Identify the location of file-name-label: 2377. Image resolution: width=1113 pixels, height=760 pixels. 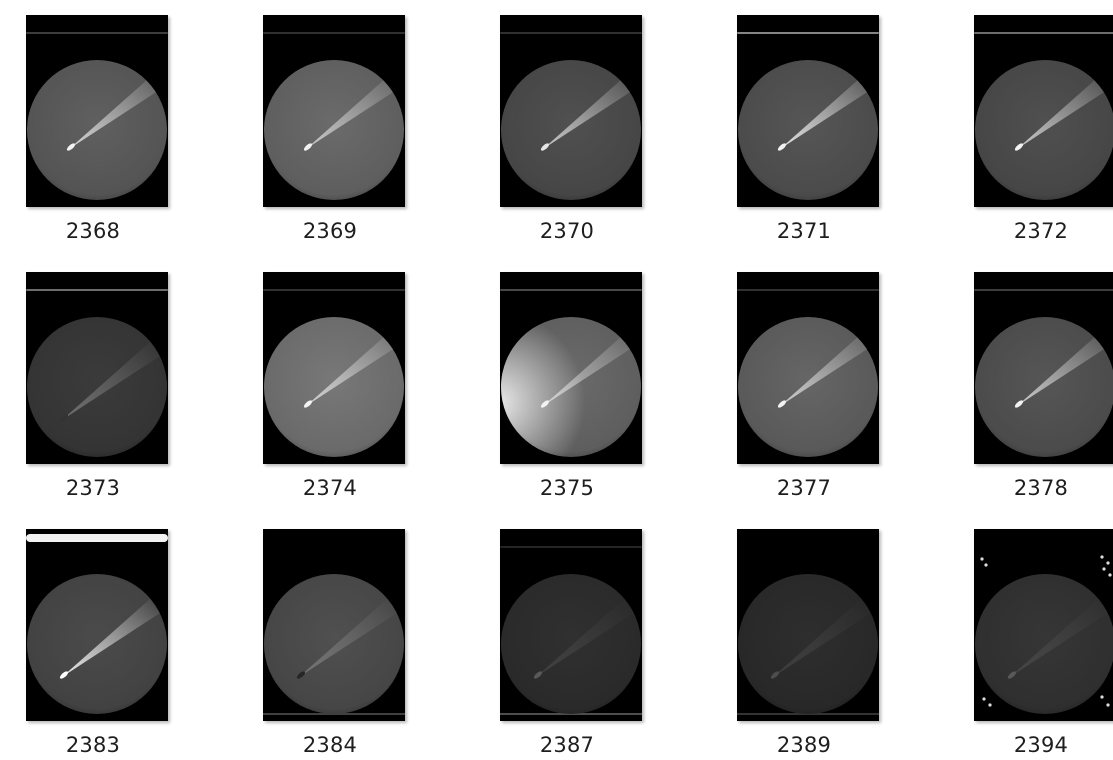
(804, 488).